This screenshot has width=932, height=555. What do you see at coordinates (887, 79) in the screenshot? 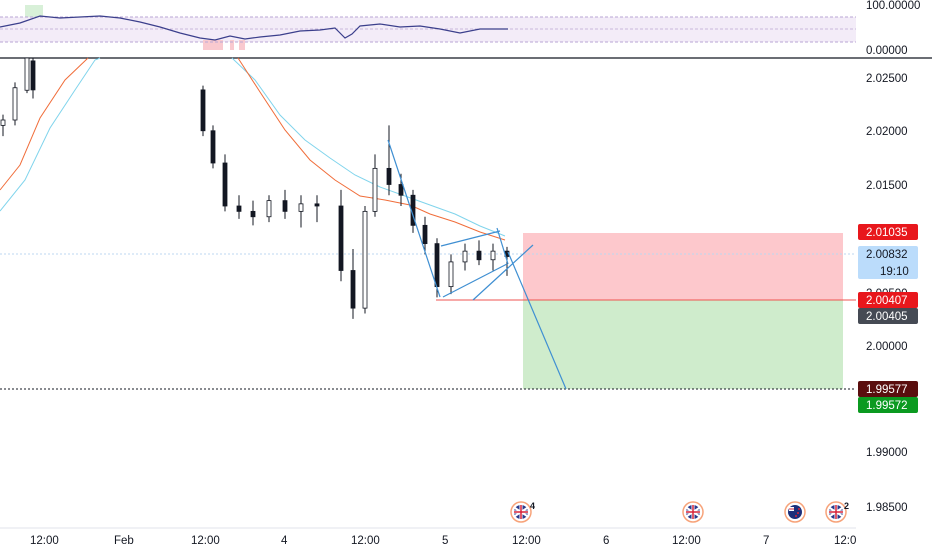
I see `price-tick-label: 2.02500` at bounding box center [887, 79].